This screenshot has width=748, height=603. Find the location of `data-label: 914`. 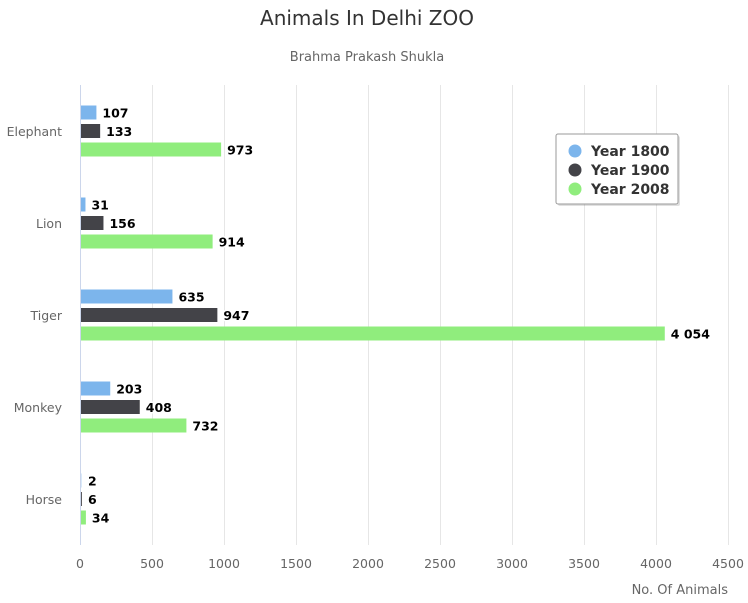

data-label: 914 is located at coordinates (232, 242).